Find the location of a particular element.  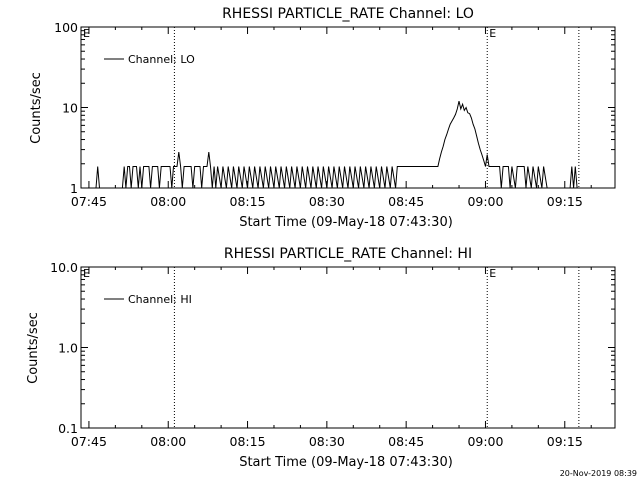

legend-label: Channel: LO is located at coordinates (161, 59).